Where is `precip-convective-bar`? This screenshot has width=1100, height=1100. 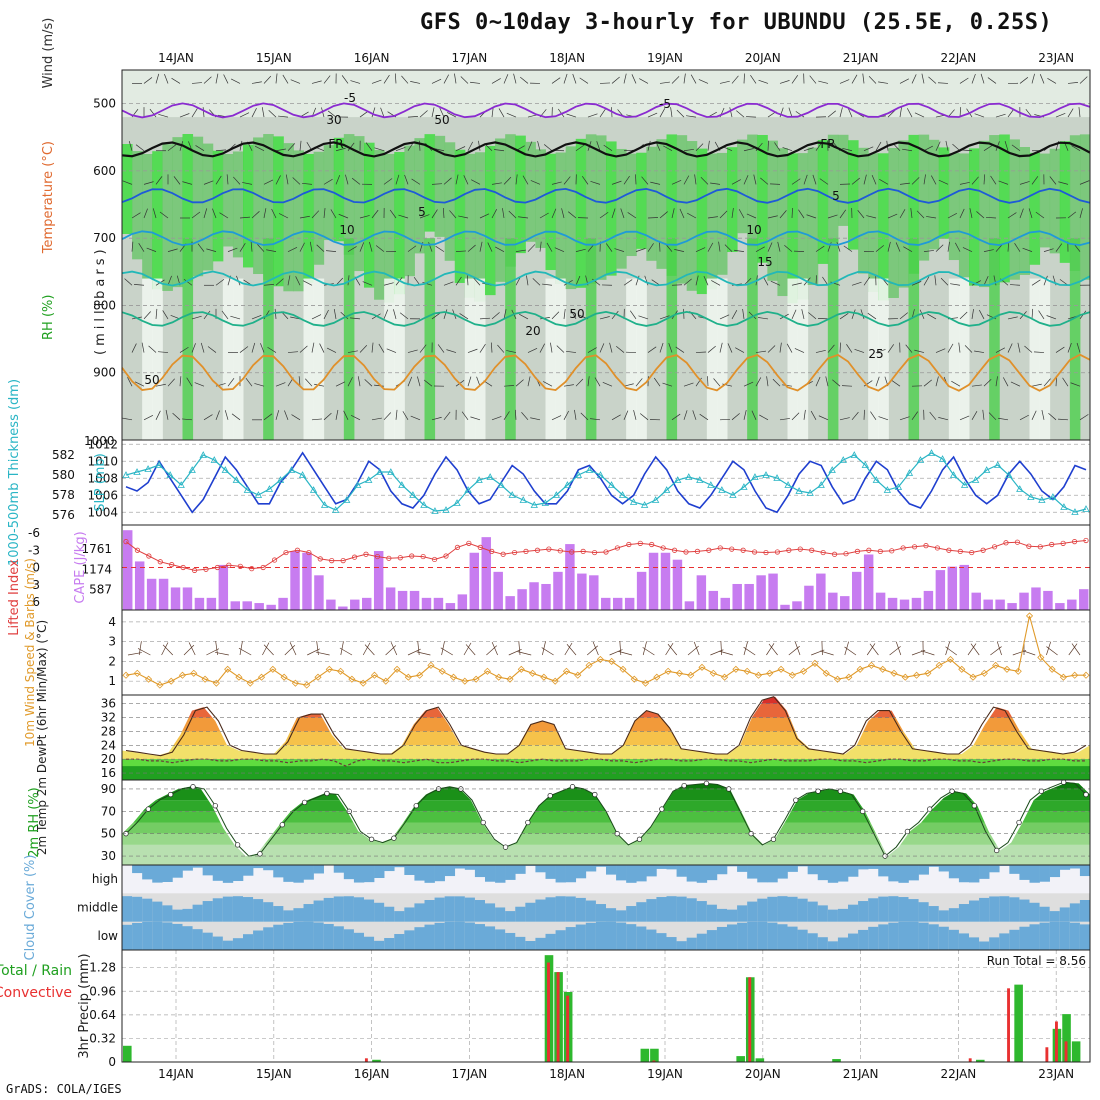 precip-convective-bar is located at coordinates (366, 1060).